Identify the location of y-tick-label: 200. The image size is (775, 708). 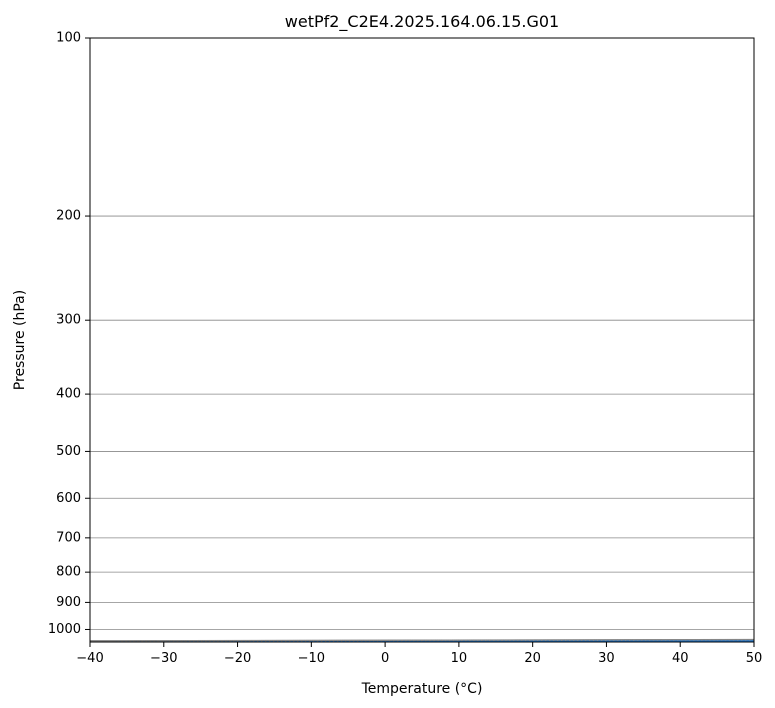
(68, 216).